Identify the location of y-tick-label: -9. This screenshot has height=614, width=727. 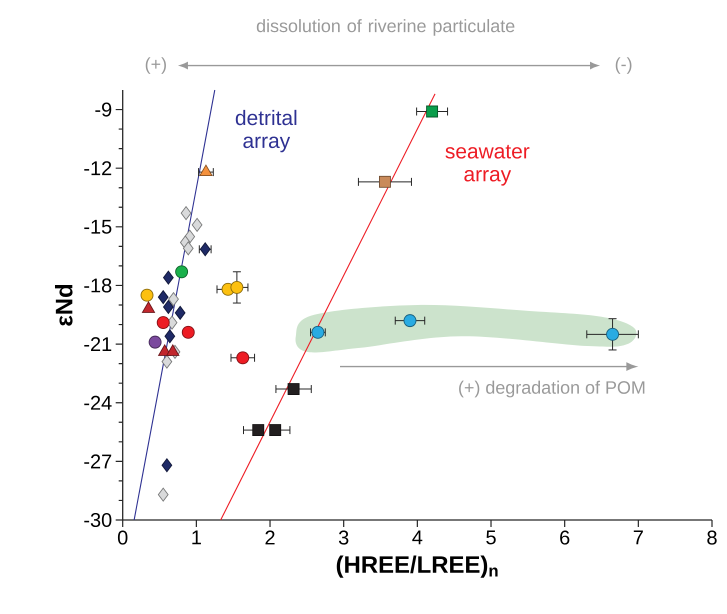
(103, 109).